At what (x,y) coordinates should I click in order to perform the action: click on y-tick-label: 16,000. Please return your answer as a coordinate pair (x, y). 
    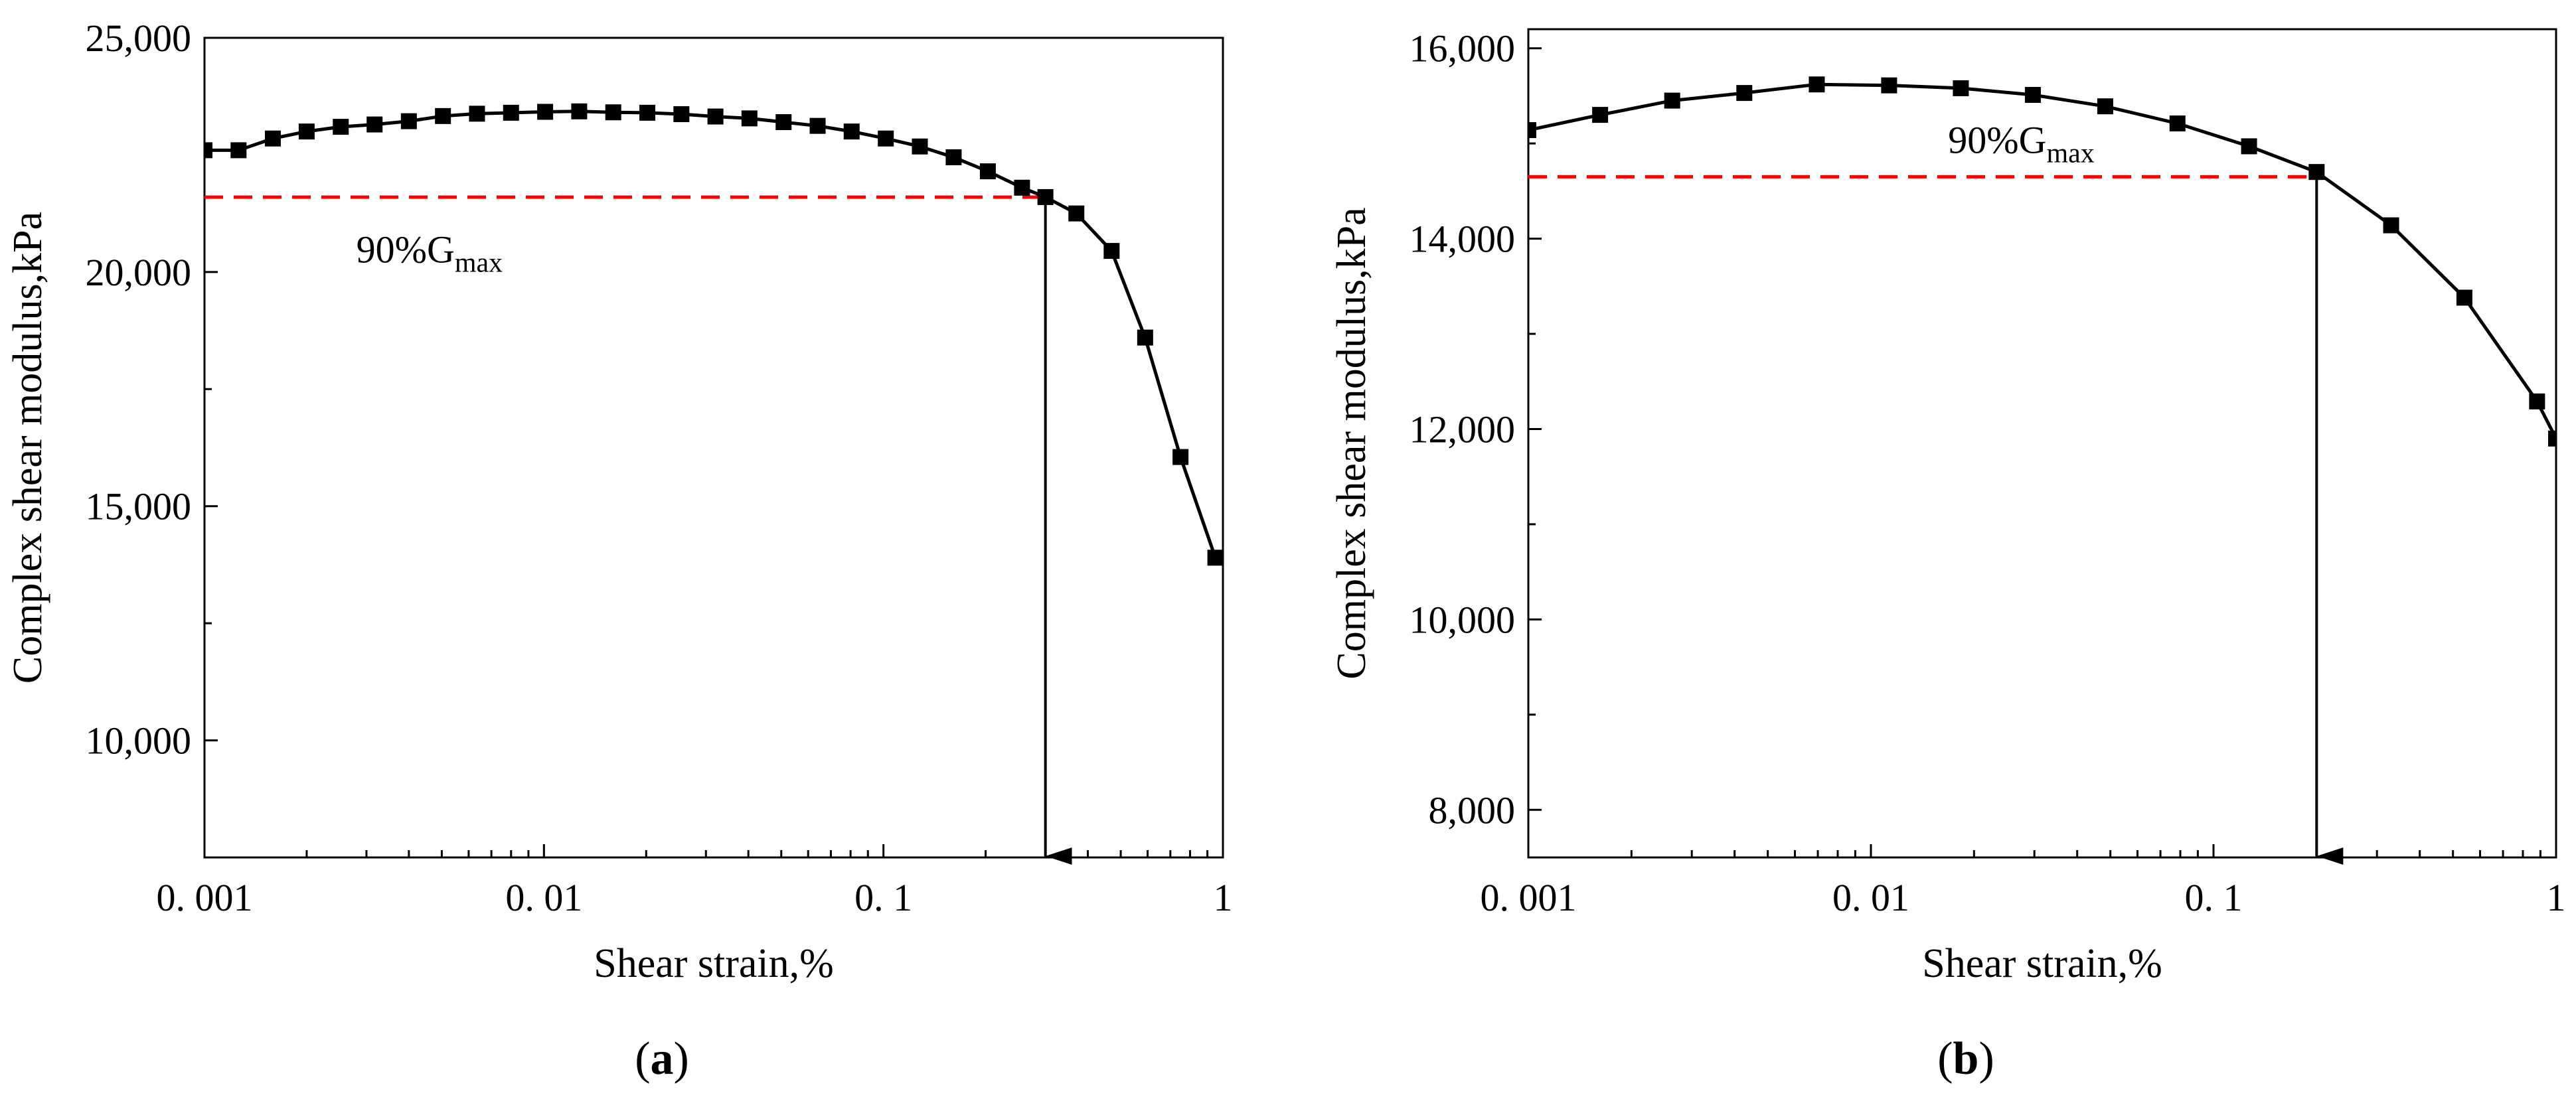
    Looking at the image, I should click on (1462, 48).